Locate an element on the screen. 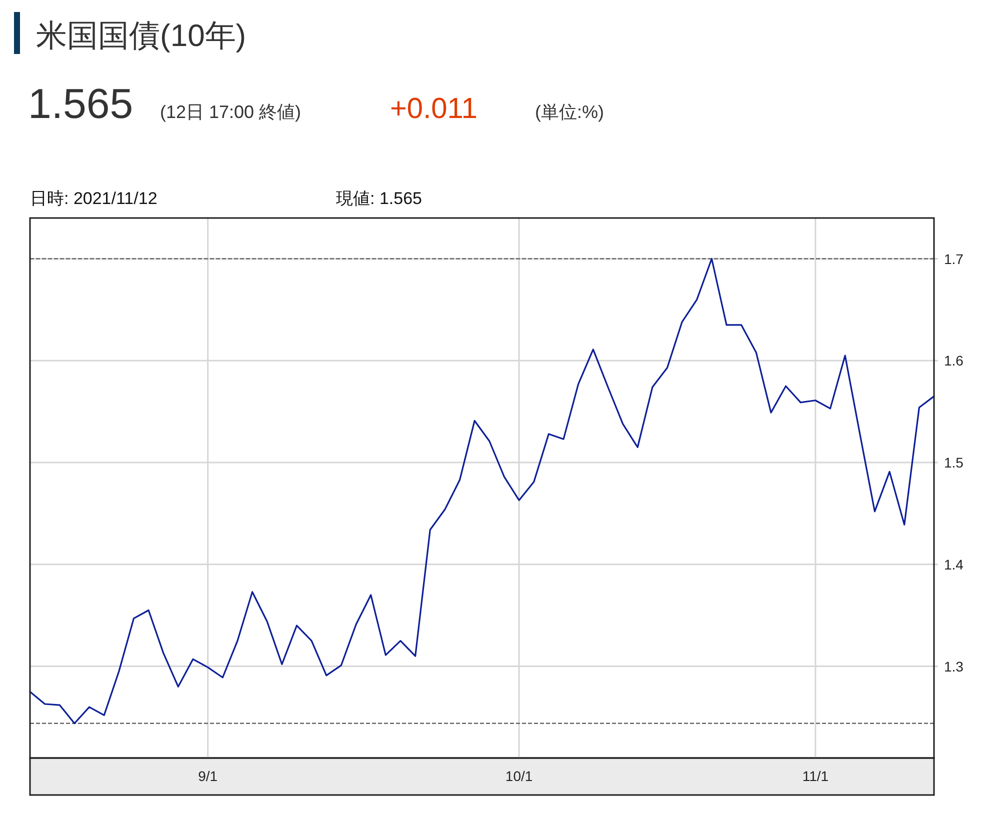 The height and width of the screenshot is (816, 992). y-tick-label: 1.6 is located at coordinates (954, 360).